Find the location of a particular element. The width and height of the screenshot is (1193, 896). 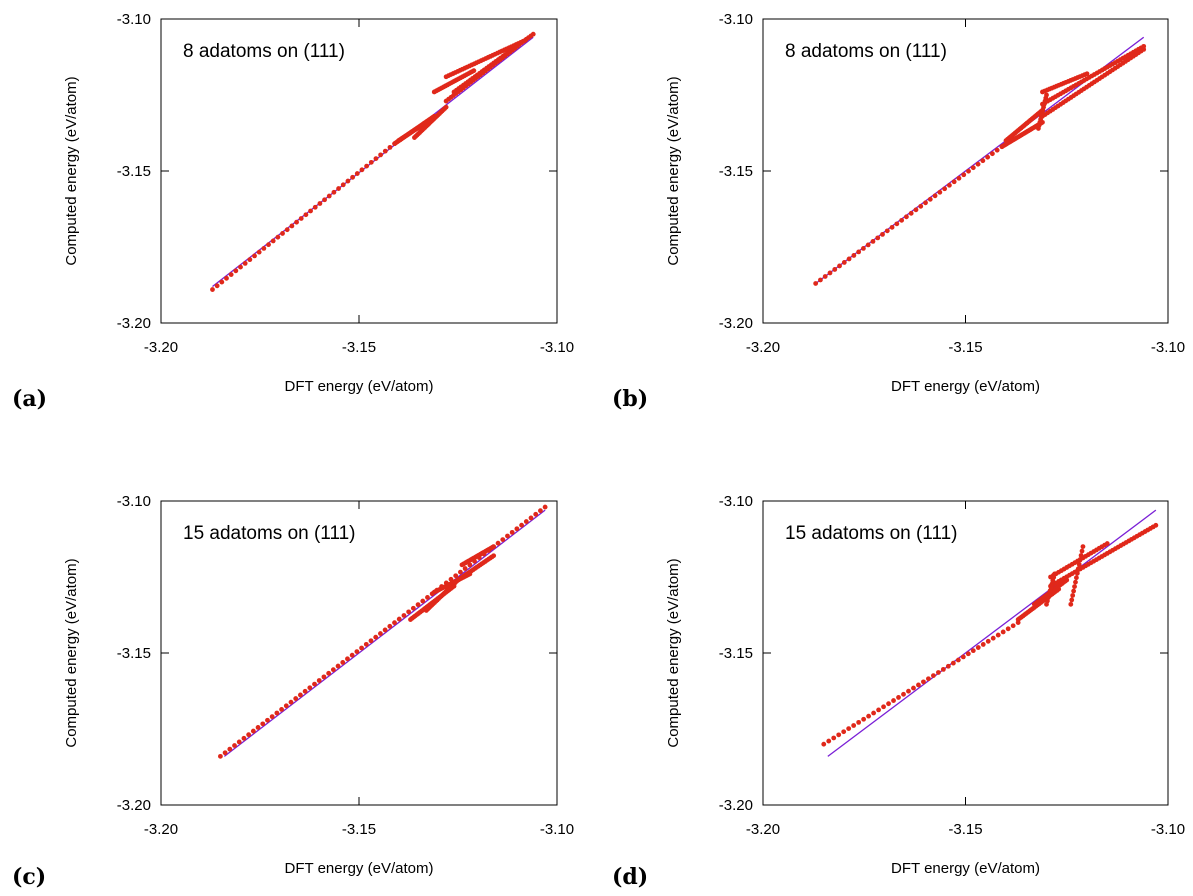

panel-annotation: 8 adatoms on (111) is located at coordinates (264, 51).